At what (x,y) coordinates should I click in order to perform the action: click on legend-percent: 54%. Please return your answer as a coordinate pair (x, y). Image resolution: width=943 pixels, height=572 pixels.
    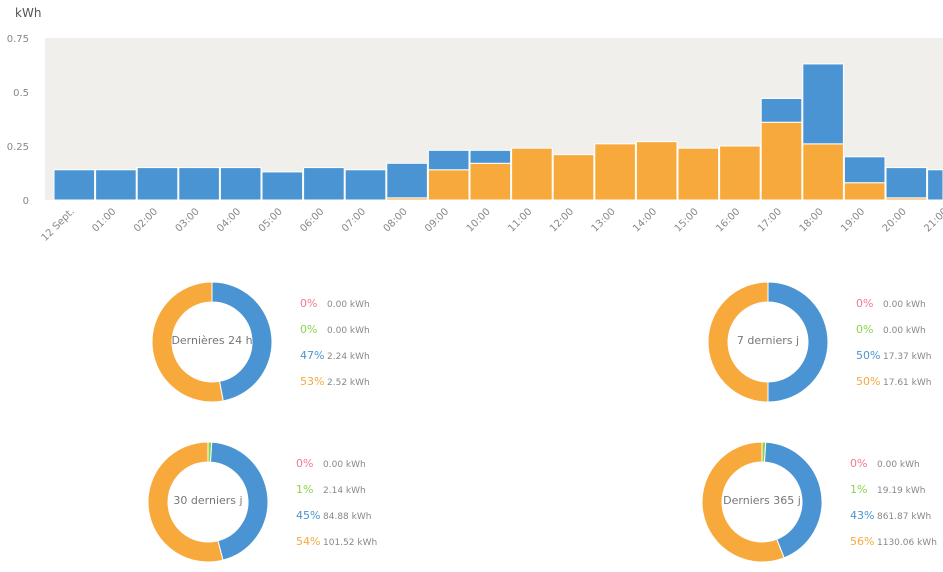
    Looking at the image, I should click on (308, 541).